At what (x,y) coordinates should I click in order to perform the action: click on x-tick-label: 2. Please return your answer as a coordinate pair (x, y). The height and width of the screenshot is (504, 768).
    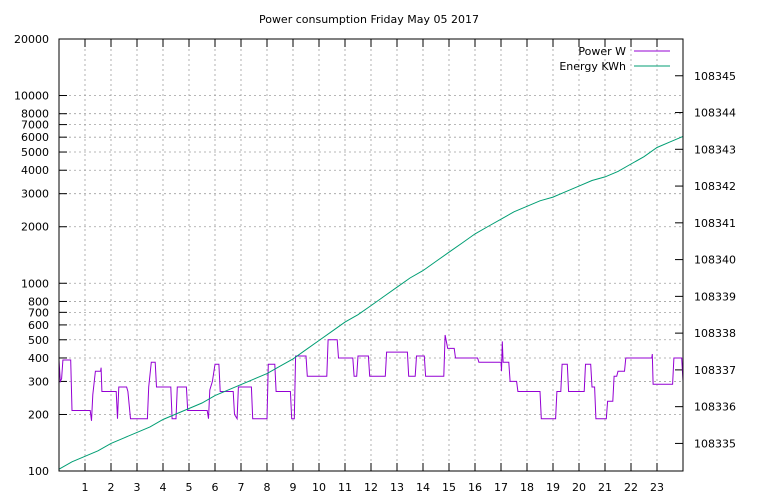
    Looking at the image, I should click on (111, 487).